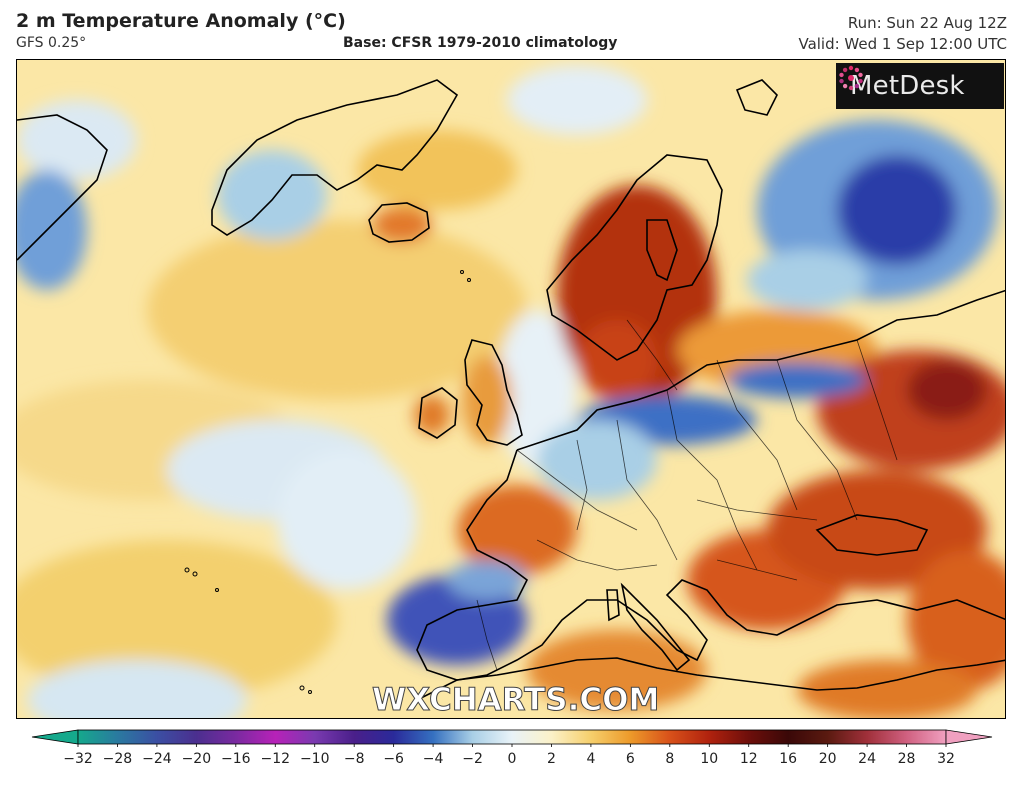  I want to click on ireland-outline, so click(438, 413).